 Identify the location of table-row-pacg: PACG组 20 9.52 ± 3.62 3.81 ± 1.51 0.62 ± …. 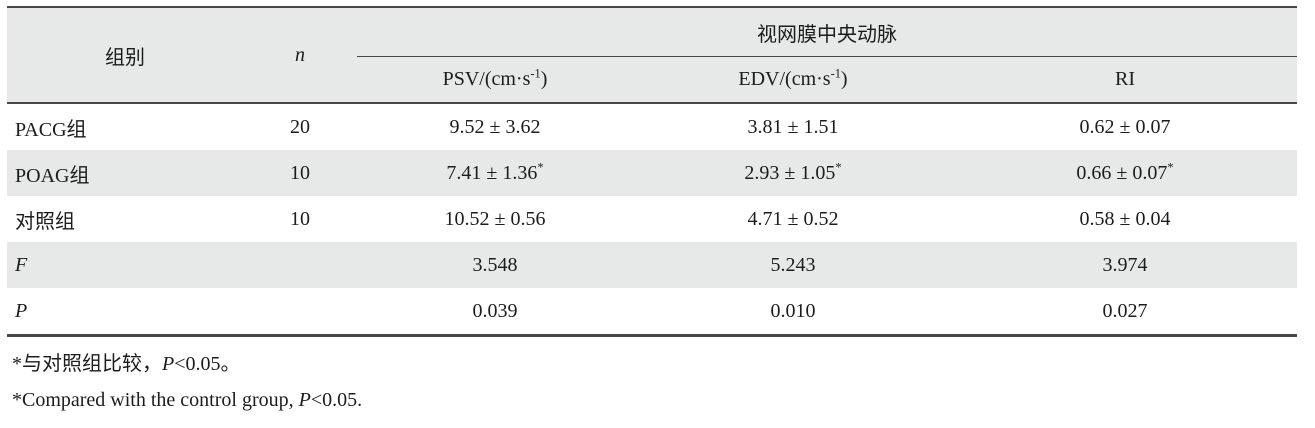
(652, 126).